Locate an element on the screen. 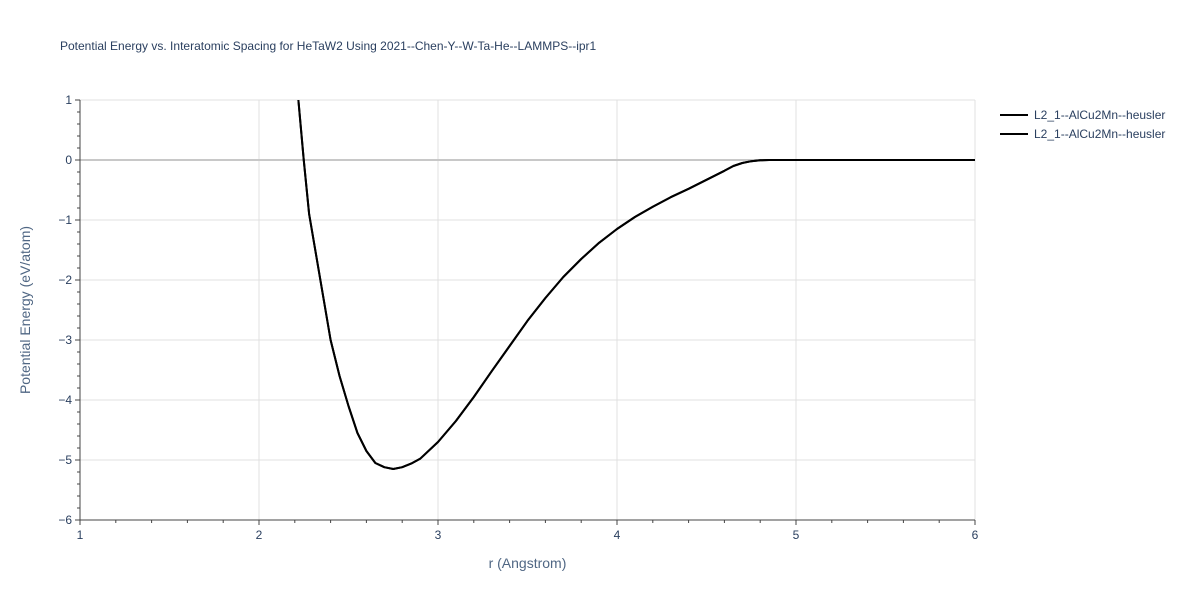 This screenshot has width=1200, height=600. x-tick-label: 4 is located at coordinates (617, 535).